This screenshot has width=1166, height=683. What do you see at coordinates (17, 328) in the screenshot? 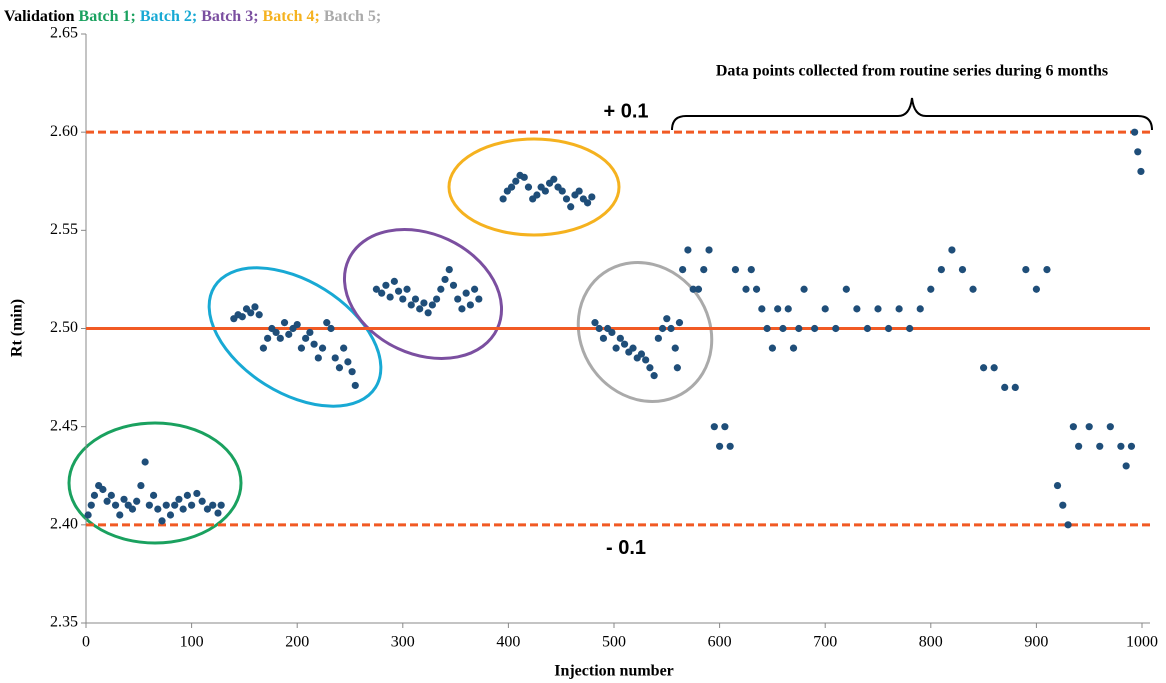
I see `y-axis-label: Rt (min)` at bounding box center [17, 328].